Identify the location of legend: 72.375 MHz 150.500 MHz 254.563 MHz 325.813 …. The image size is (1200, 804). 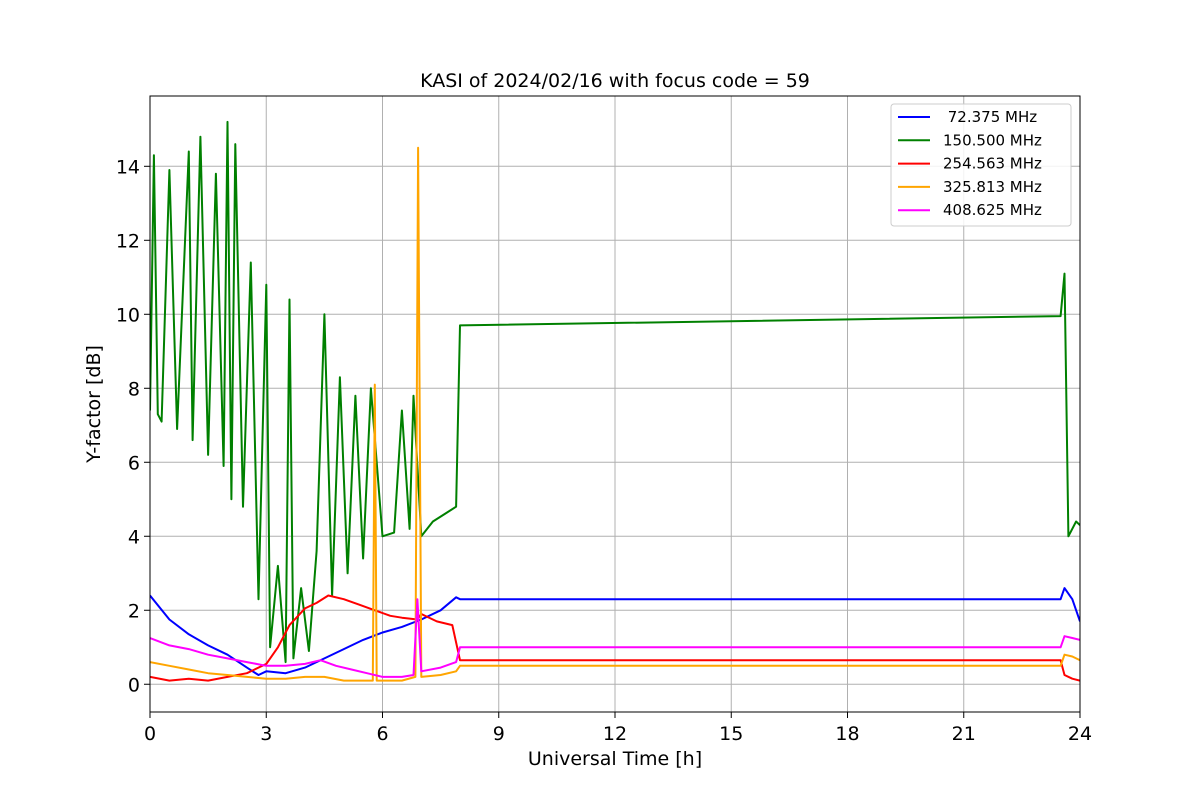
(981, 165).